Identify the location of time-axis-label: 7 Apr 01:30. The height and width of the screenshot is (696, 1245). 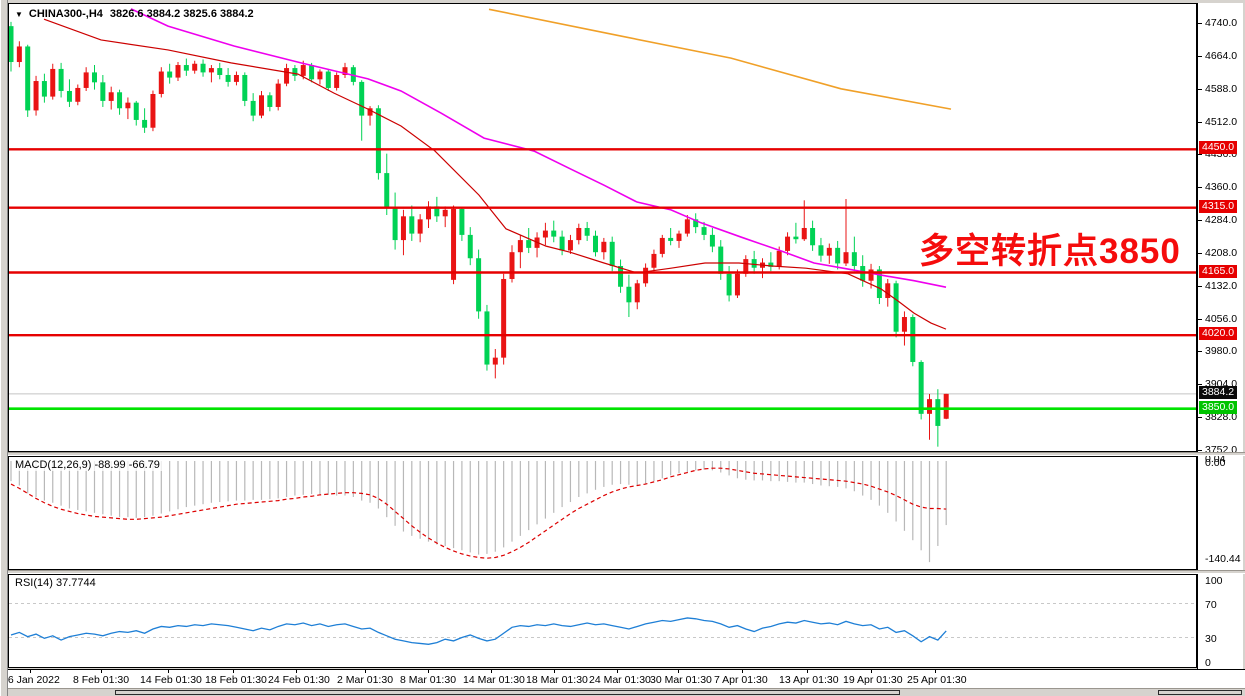
(741, 680).